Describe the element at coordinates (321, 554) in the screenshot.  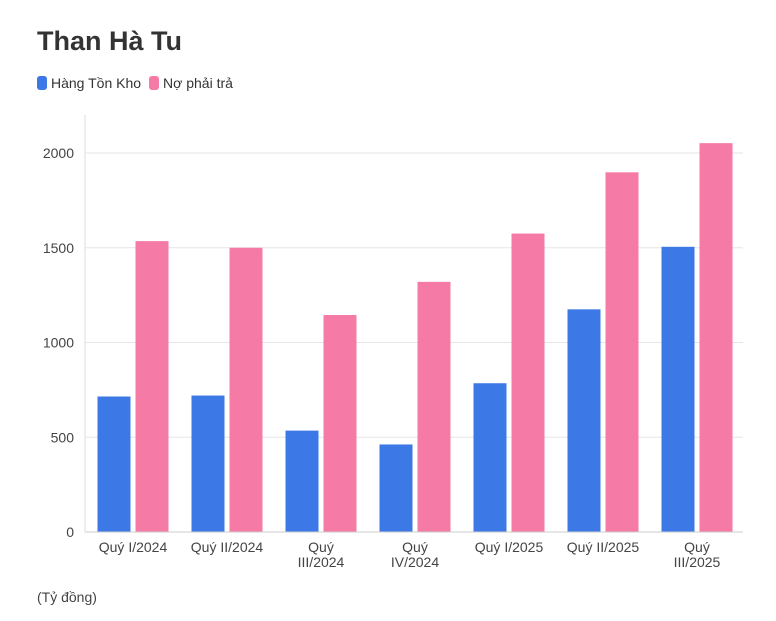
I see `x-tick-label: Quý III/2024` at that location.